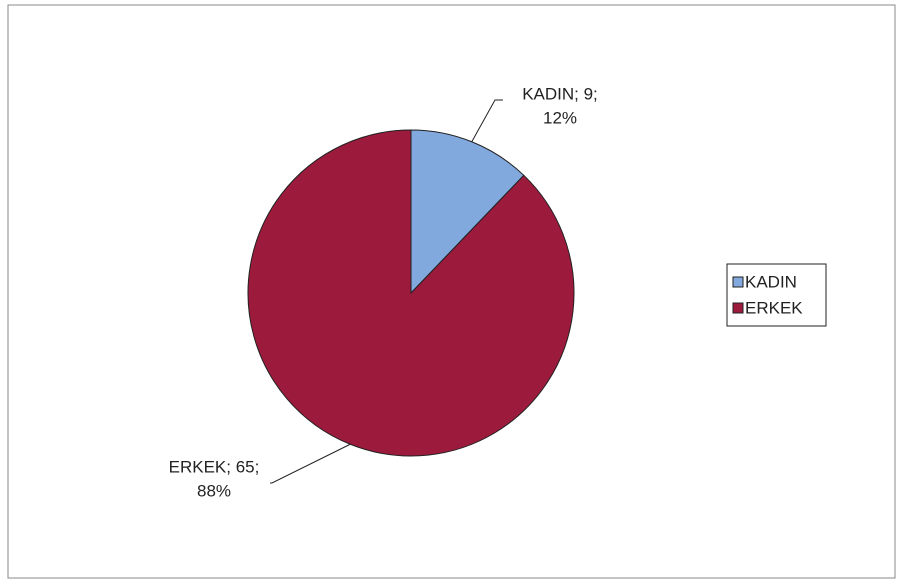 The image size is (904, 585). Describe the element at coordinates (214, 466) in the screenshot. I see `data-label: ERKEK; 65;` at that location.